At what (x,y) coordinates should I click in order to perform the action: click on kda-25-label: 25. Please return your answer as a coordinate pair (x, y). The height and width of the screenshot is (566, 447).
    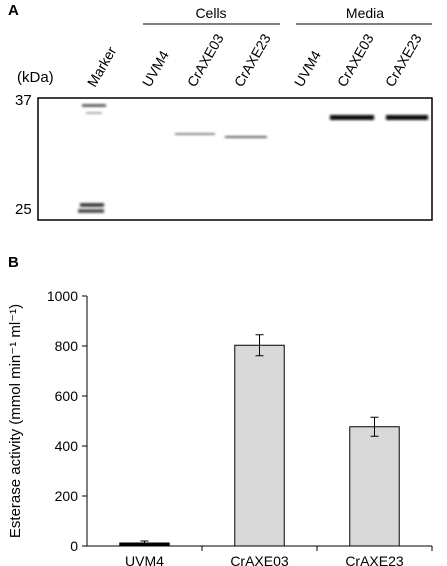
    Looking at the image, I should click on (23, 209).